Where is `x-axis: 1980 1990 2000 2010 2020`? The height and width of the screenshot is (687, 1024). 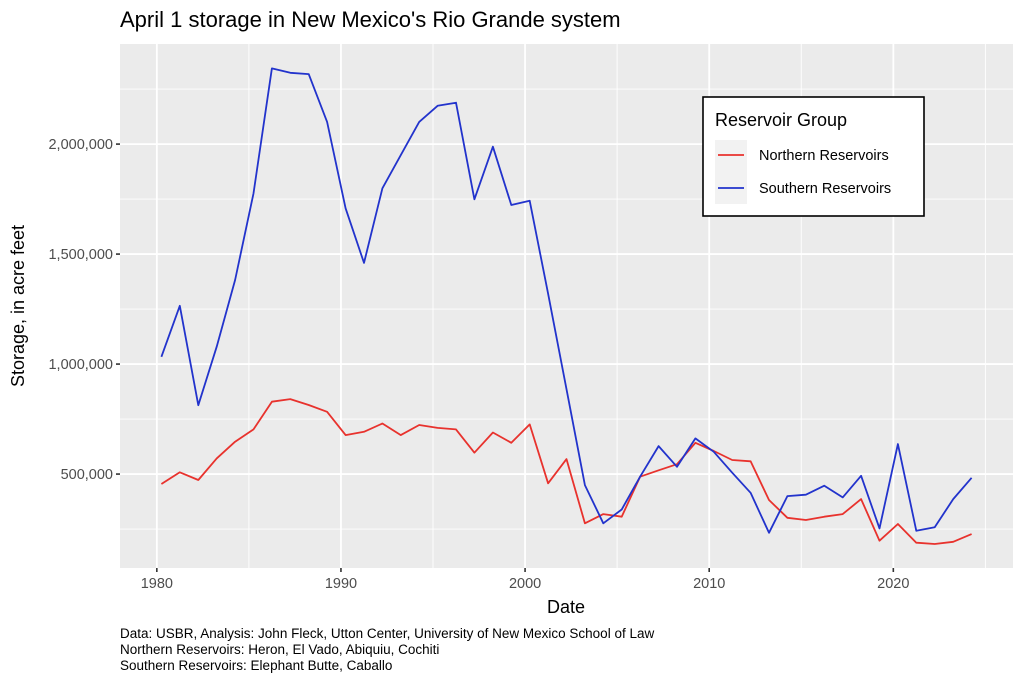 x-axis: 1980 1990 2000 2010 2020 is located at coordinates (525, 580).